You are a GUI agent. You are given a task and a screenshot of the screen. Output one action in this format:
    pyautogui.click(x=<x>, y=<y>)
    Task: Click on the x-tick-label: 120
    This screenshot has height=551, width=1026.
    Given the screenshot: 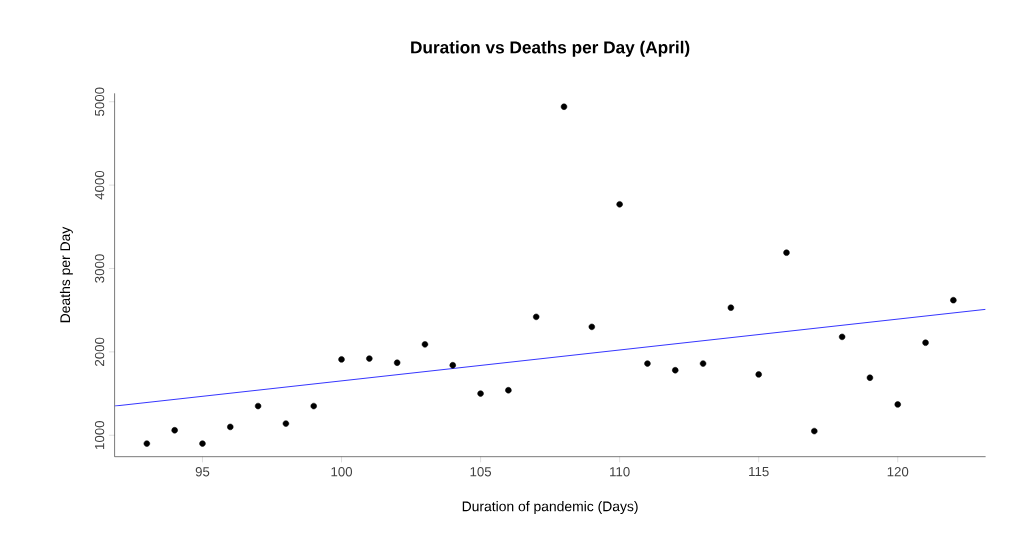 What is the action you would take?
    pyautogui.click(x=898, y=472)
    